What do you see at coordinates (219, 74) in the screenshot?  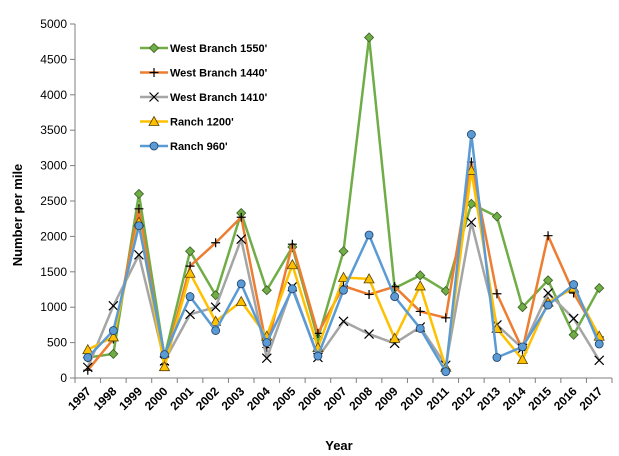 I see `legend-label: West Branch 1440'` at bounding box center [219, 74].